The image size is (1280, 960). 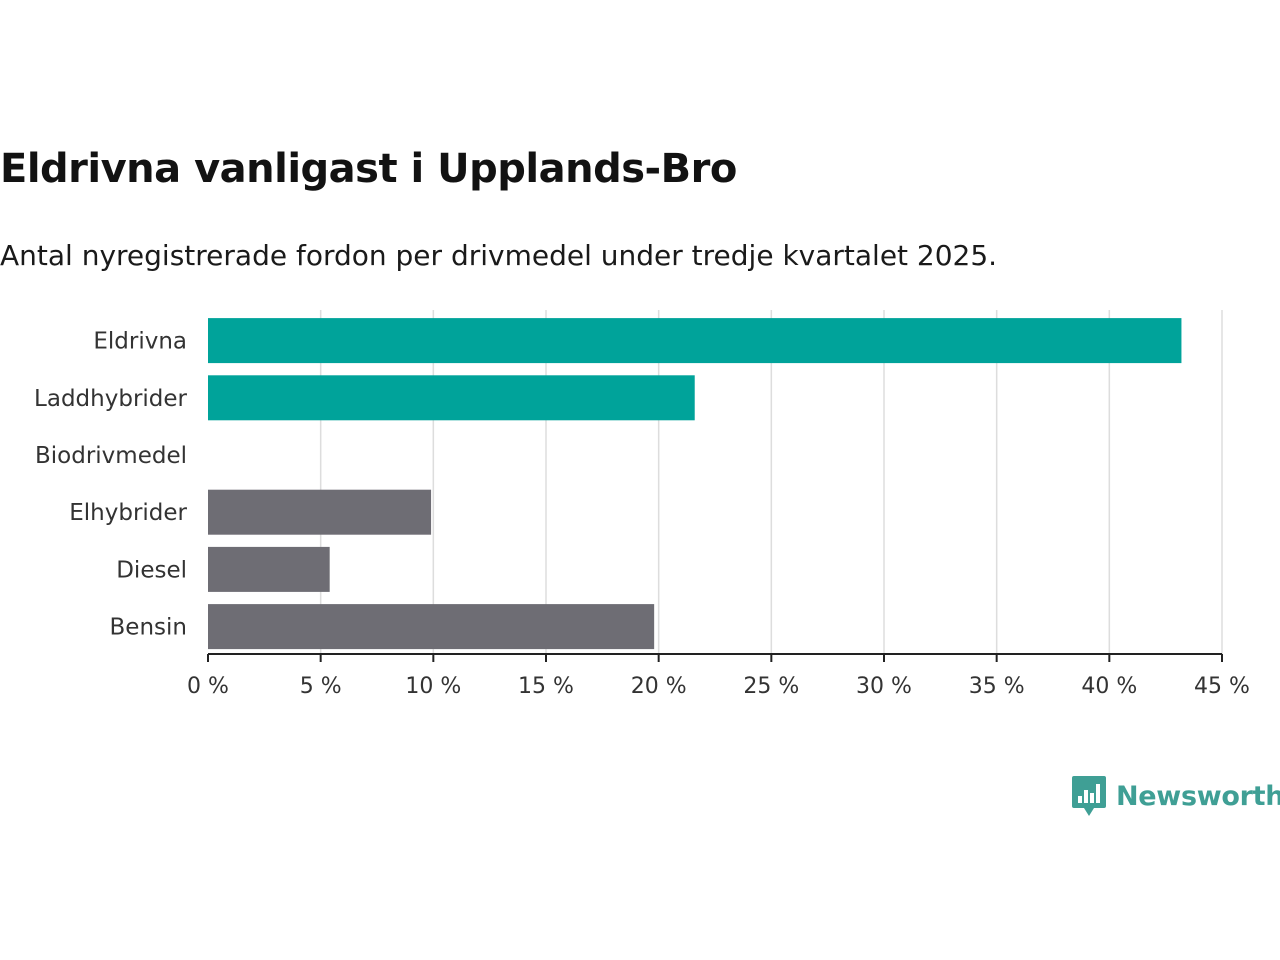 I want to click on x-tick-label: 45 %, so click(x=1222, y=686).